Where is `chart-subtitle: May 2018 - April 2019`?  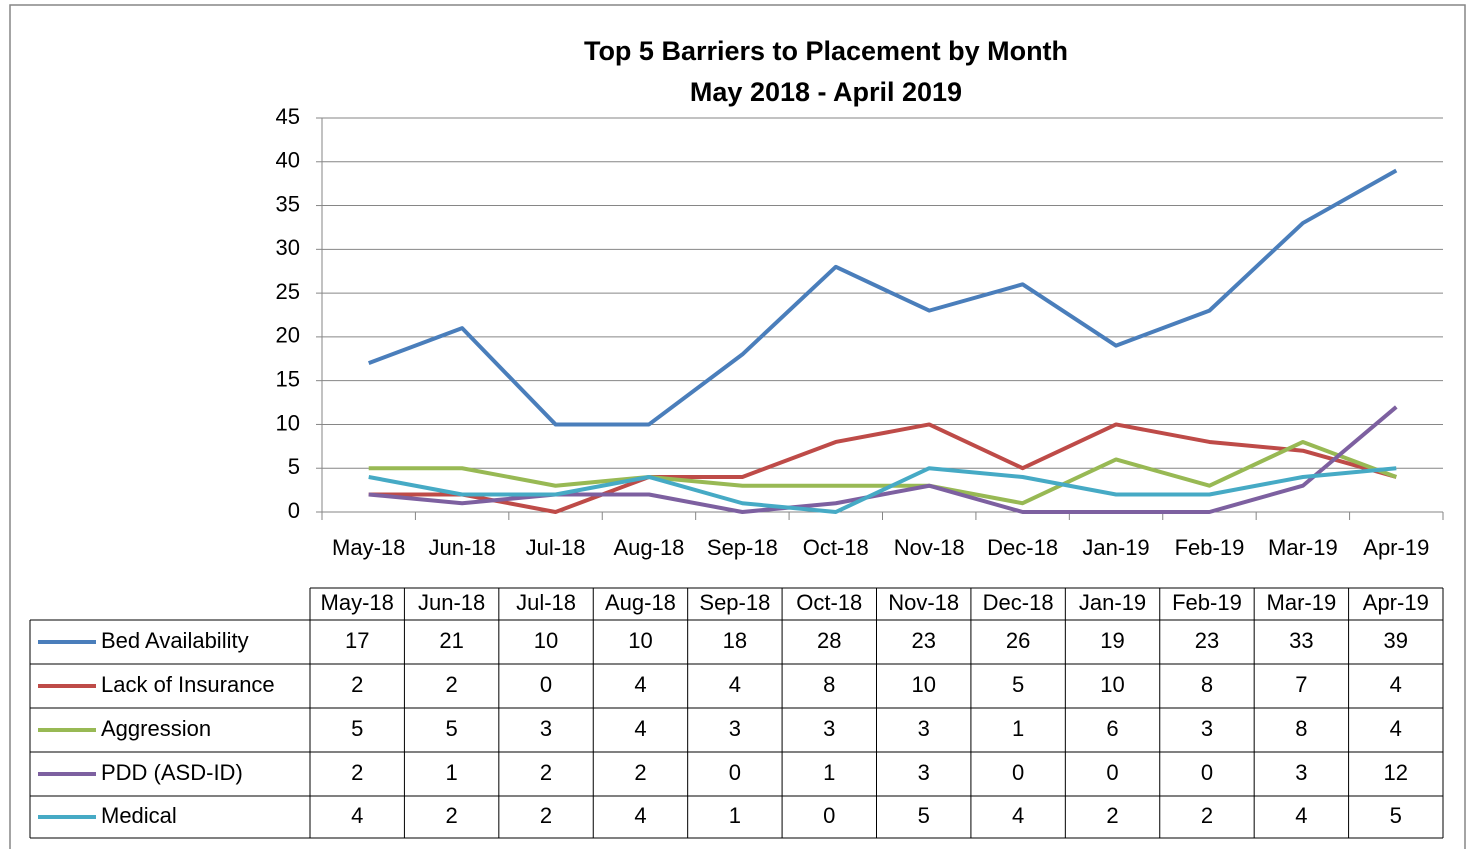
chart-subtitle: May 2018 - April 2019 is located at coordinates (826, 92).